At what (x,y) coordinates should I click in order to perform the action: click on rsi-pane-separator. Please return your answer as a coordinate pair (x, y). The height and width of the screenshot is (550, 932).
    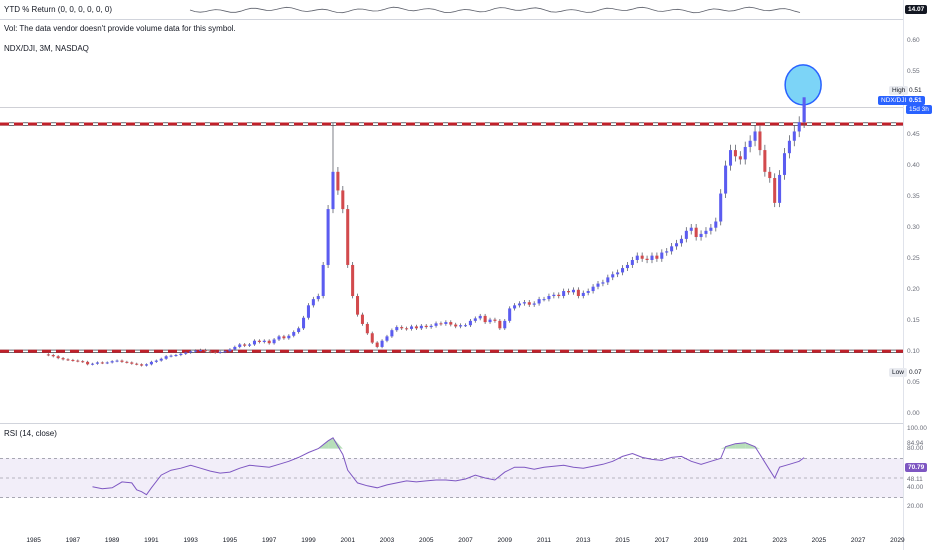
    Looking at the image, I should click on (451, 423).